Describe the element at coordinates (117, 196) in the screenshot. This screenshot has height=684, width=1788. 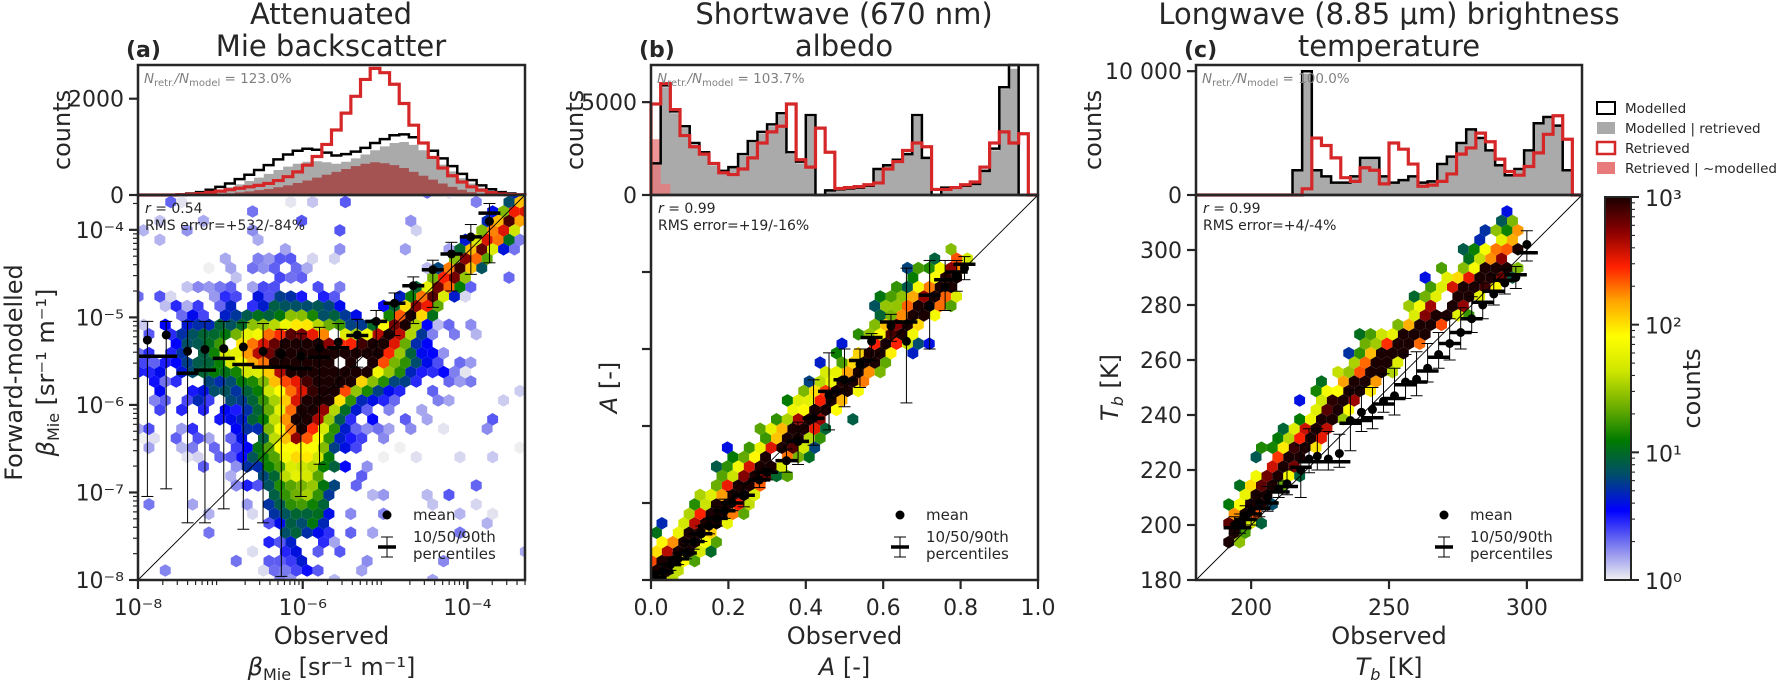
I see `hist-ytick-label: 0` at that location.